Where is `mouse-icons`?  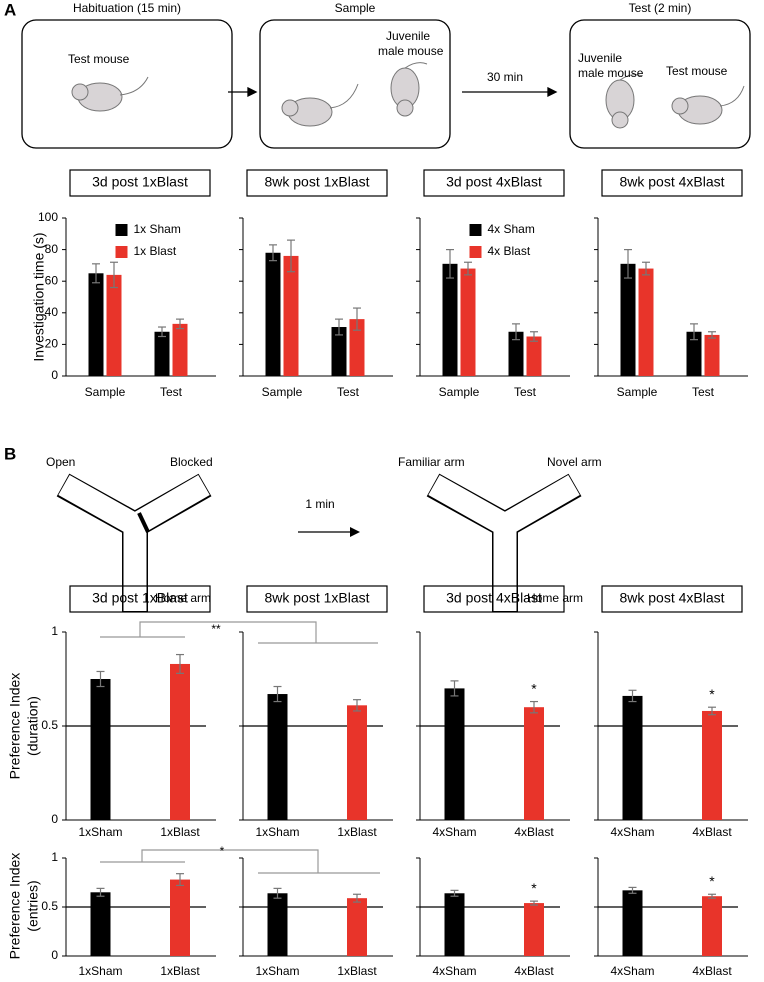
mouse-icons is located at coordinates (408, 95).